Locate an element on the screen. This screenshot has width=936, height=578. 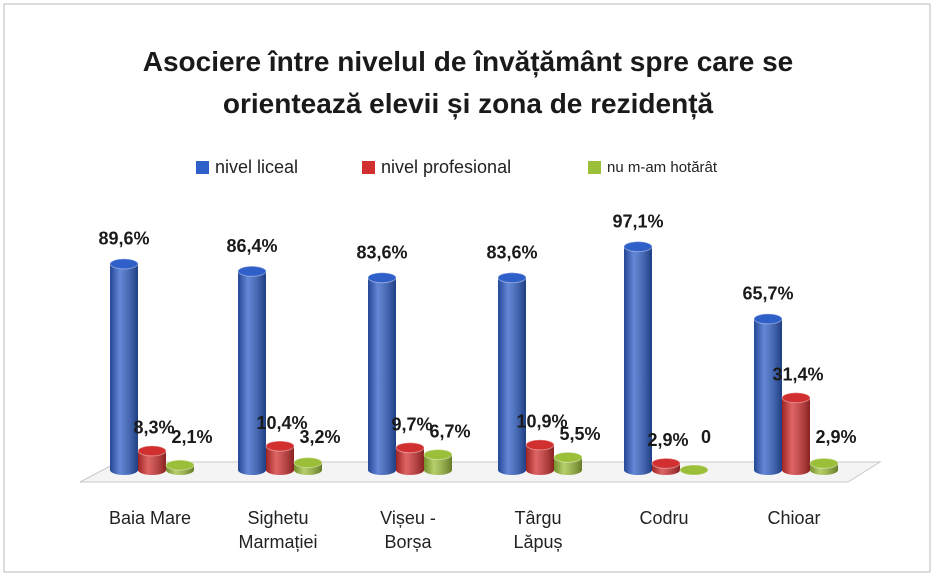
data-label: 9,7% is located at coordinates (411, 424).